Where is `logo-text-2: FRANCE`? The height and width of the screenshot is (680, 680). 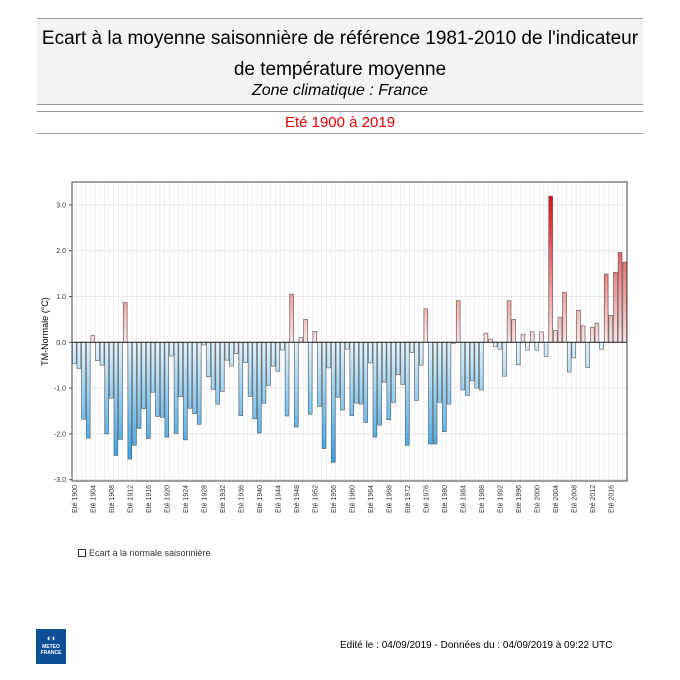 logo-text-2: FRANCE is located at coordinates (51, 653).